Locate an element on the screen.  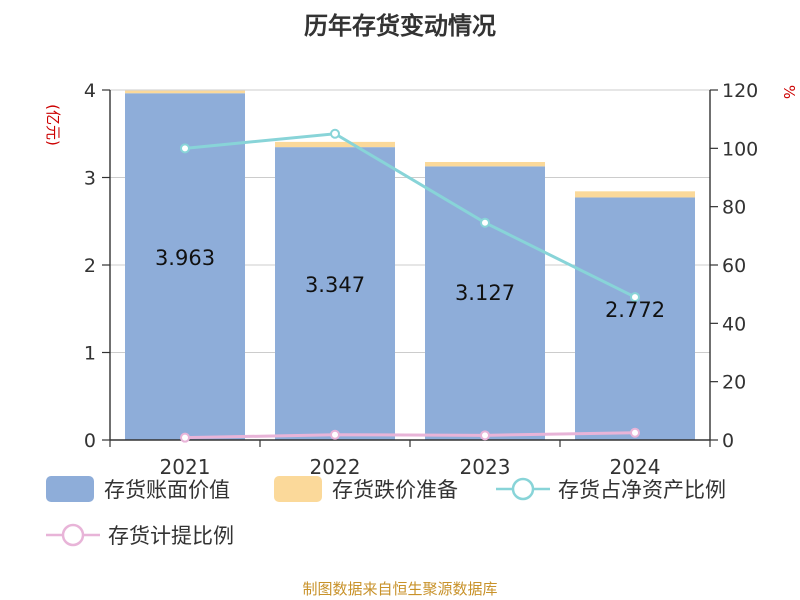
point-net-assets-ratio-2024 is located at coordinates (635, 297).